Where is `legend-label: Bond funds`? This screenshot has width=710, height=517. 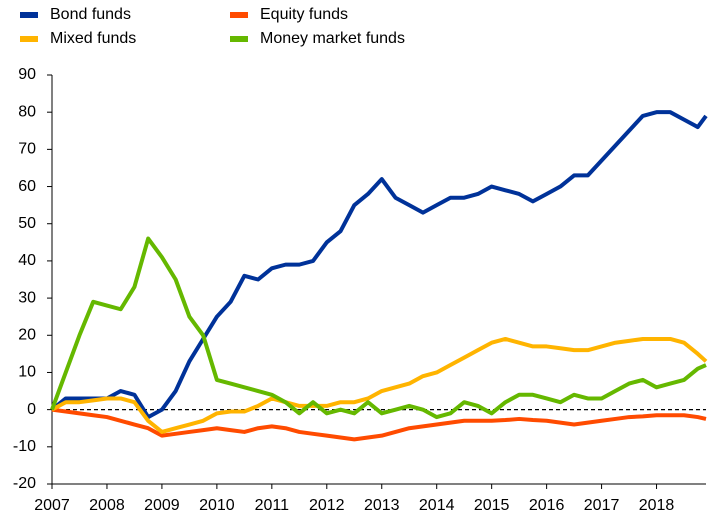
legend-label: Bond funds is located at coordinates (90, 14).